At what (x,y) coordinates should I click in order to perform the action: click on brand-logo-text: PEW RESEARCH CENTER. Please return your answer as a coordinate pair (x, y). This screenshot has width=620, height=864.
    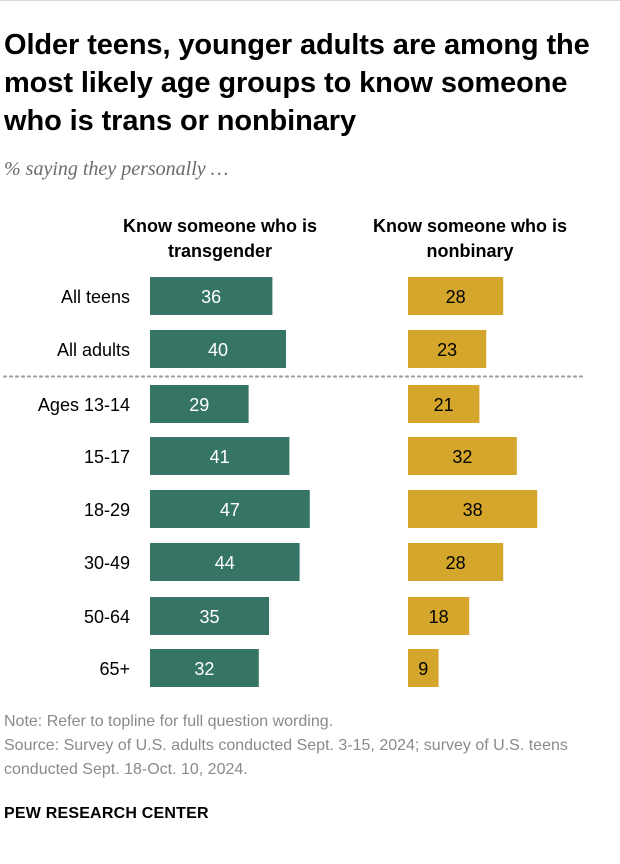
    Looking at the image, I should click on (106, 813).